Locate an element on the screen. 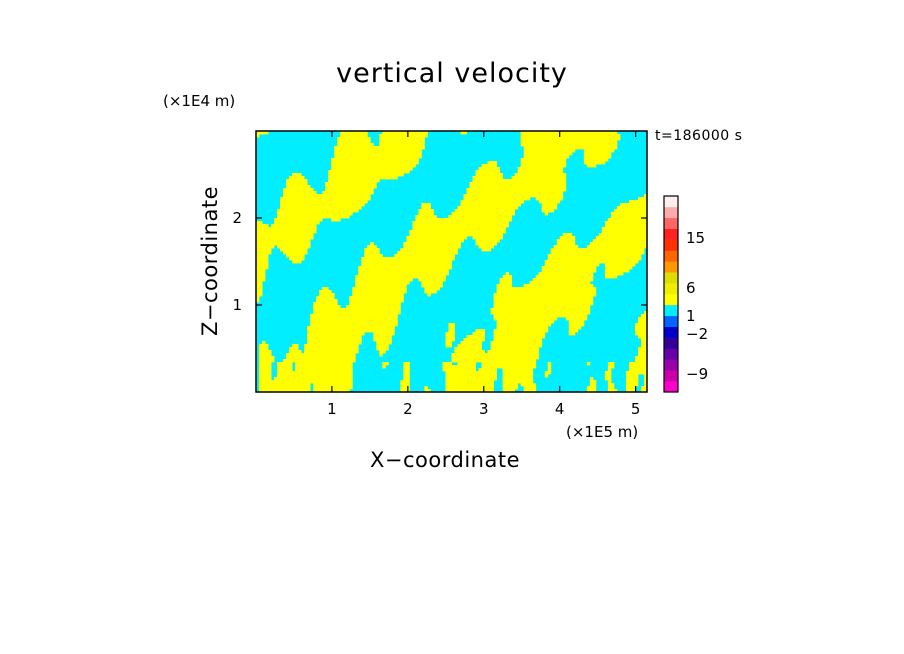 This screenshot has width=904, height=654. colorbar-frame is located at coordinates (671, 294).